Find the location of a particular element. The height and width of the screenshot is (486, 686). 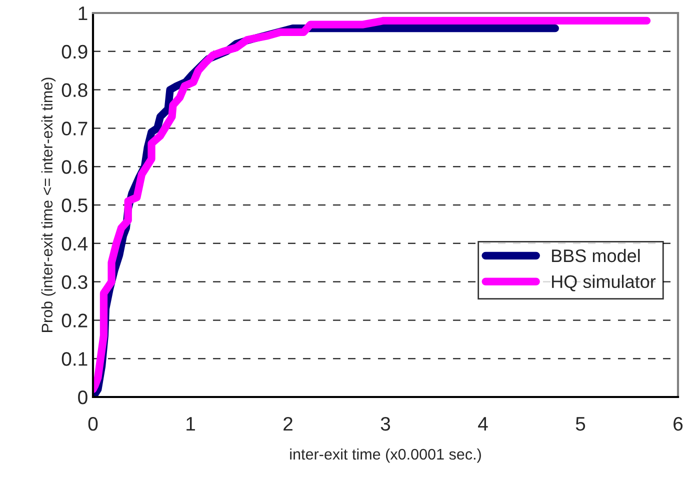

y-tick-label: 0.6 is located at coordinates (75, 167).